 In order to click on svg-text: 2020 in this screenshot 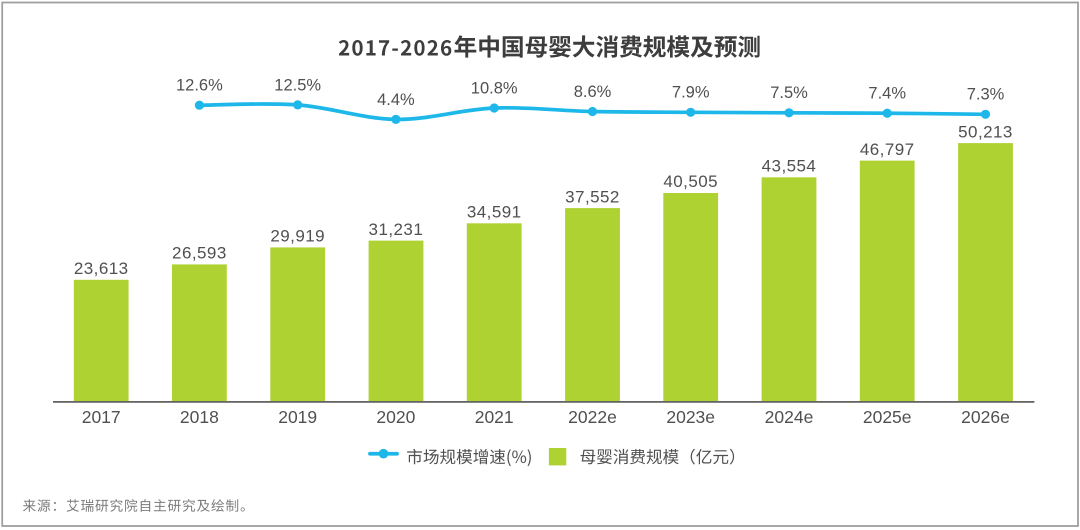, I will do `click(395, 417)`.